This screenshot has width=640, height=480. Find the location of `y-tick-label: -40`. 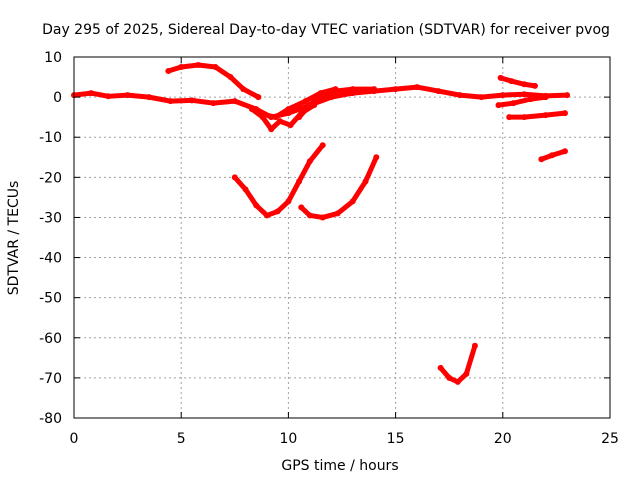

y-tick-label: -40 is located at coordinates (50, 259).